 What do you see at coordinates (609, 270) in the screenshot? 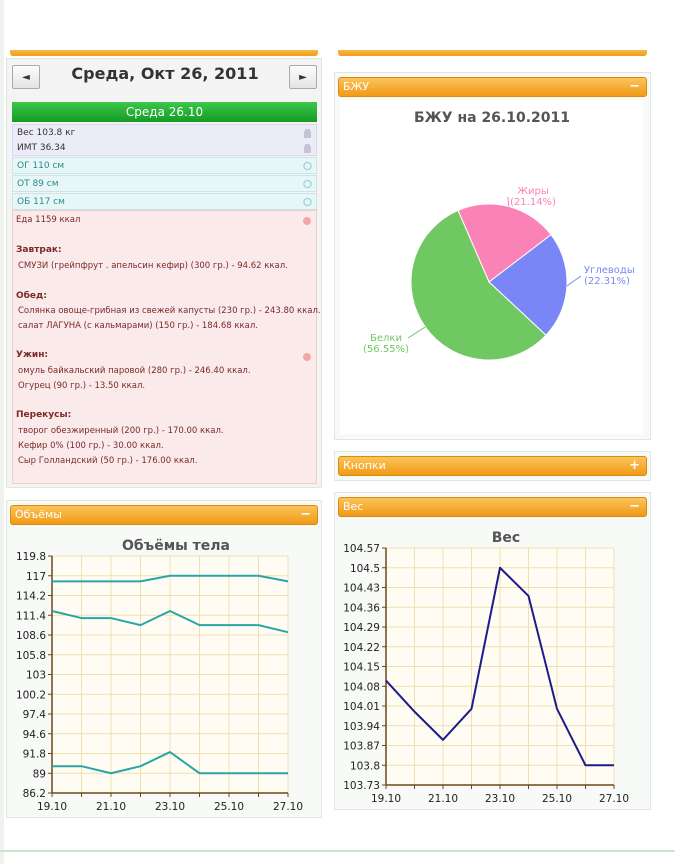
I see `pie-label-name-2: Углеводы` at bounding box center [609, 270].